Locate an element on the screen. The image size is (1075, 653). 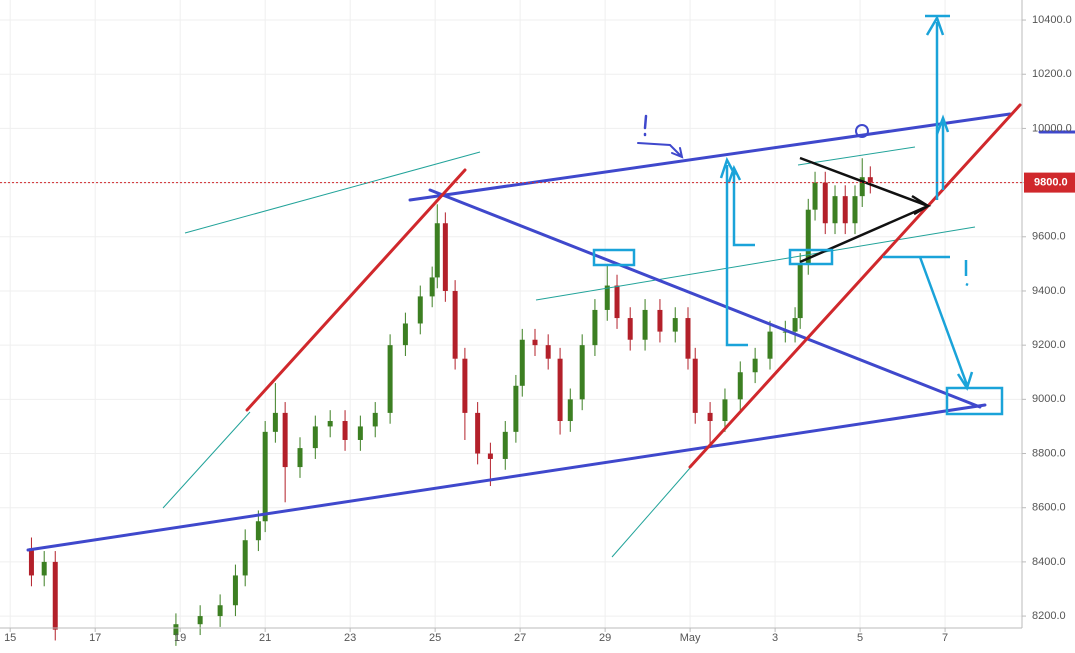
x-tick-label: 25 is located at coordinates (435, 638).